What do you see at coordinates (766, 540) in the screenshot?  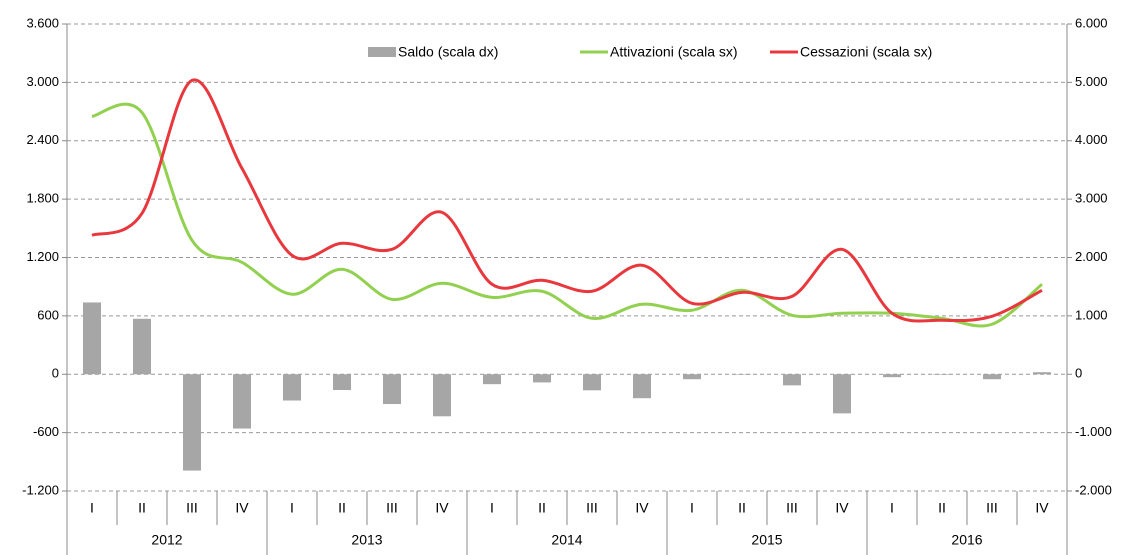 I see `x-group-label: 2015` at bounding box center [766, 540].